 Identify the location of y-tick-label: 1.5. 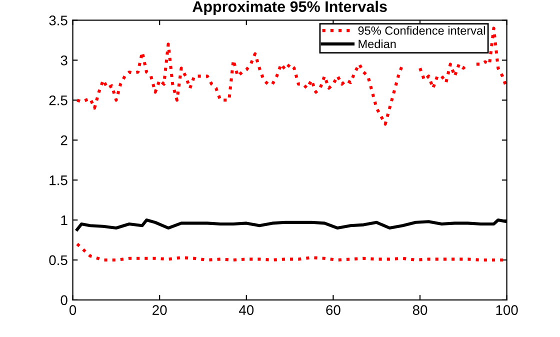
(59, 181).